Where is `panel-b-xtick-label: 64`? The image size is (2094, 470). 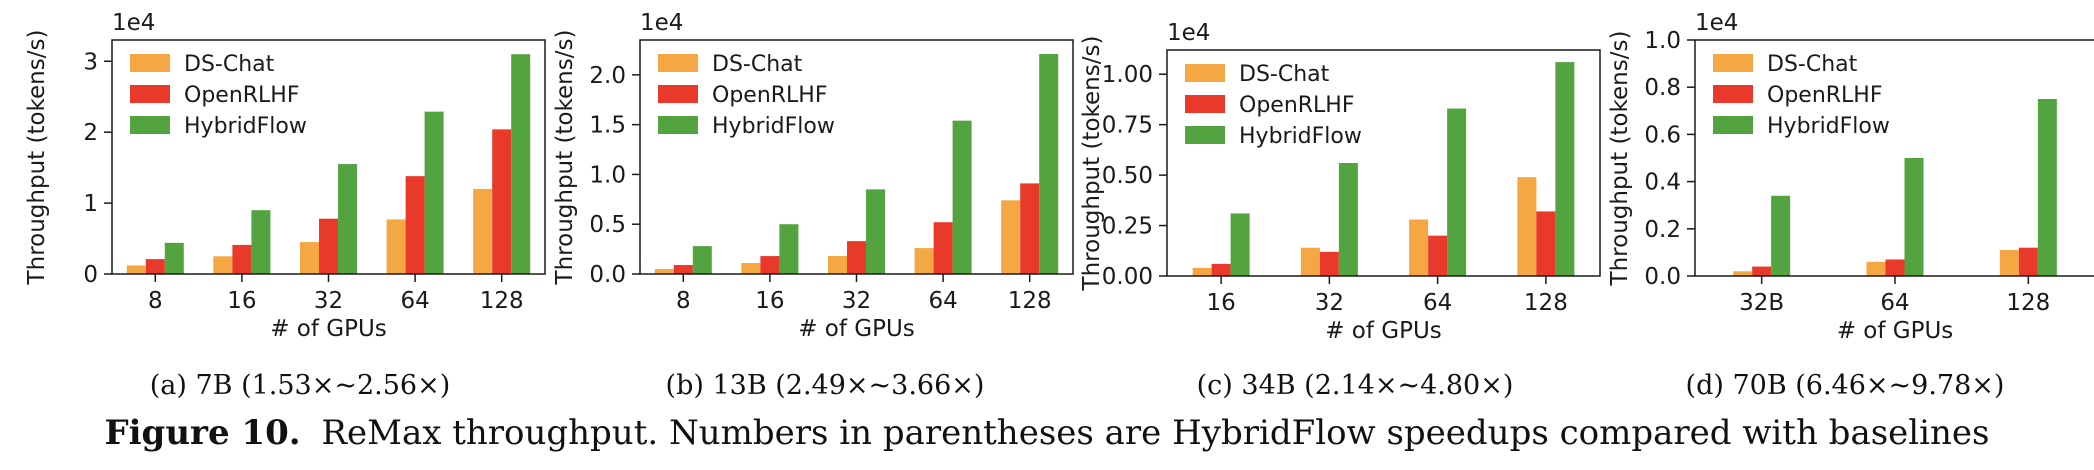
panel-b-xtick-label: 64 is located at coordinates (942, 301).